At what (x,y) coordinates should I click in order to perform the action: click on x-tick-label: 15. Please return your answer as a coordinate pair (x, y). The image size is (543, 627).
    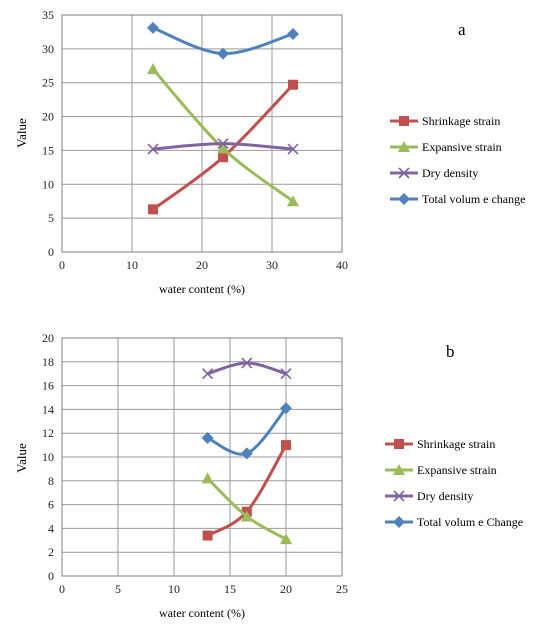
    Looking at the image, I should click on (230, 589).